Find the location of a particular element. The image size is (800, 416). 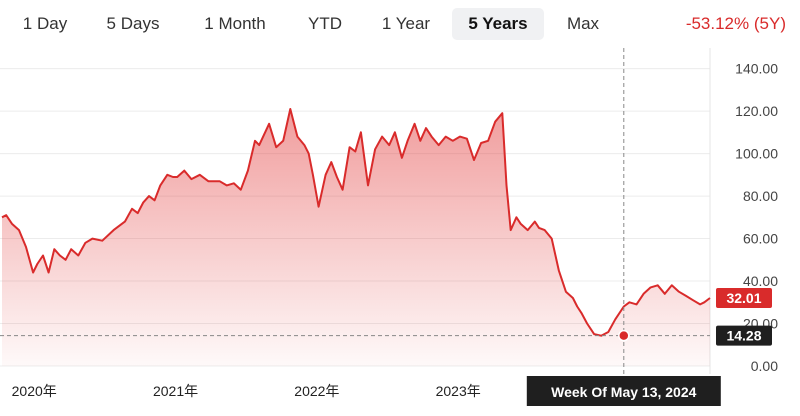

crosshair-price-label: 14.28 is located at coordinates (743, 336).